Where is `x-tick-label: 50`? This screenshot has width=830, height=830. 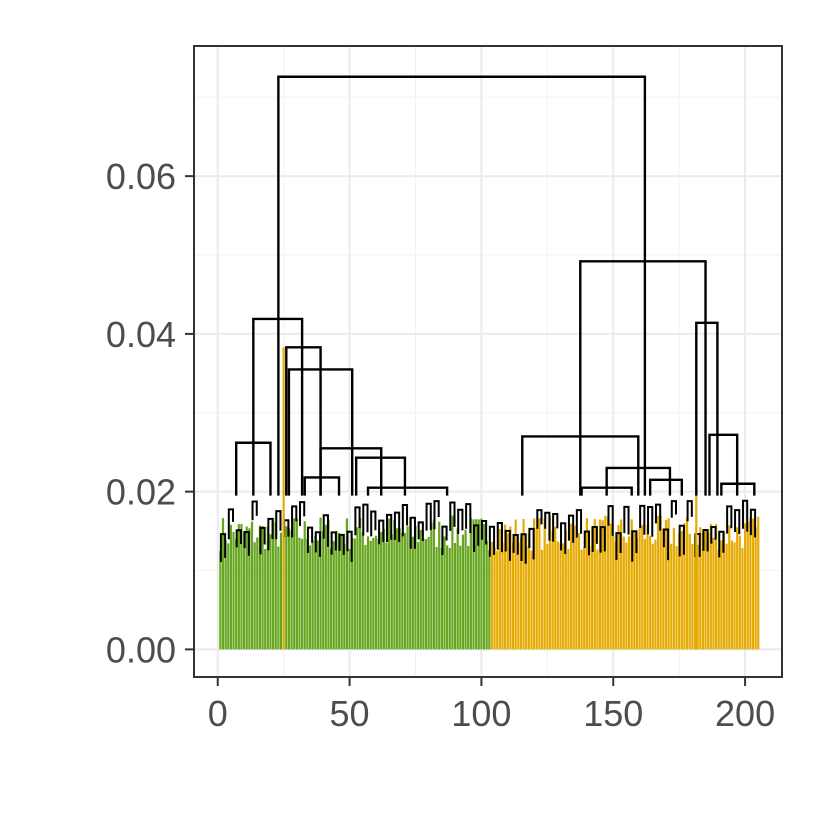
x-tick-label: 50 is located at coordinates (350, 713).